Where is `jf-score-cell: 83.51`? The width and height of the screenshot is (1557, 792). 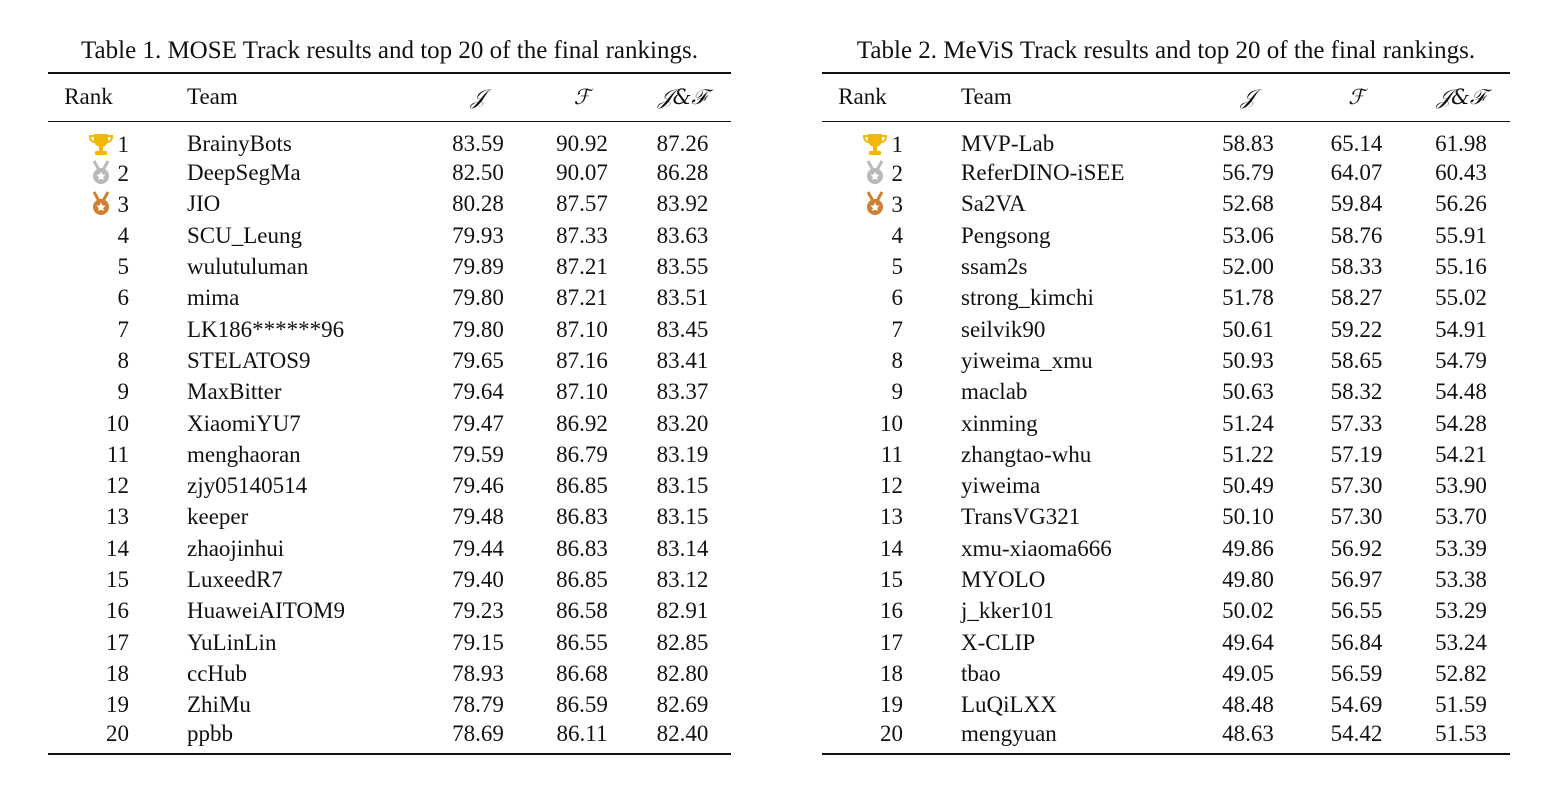 jf-score-cell: 83.51 is located at coordinates (682, 298).